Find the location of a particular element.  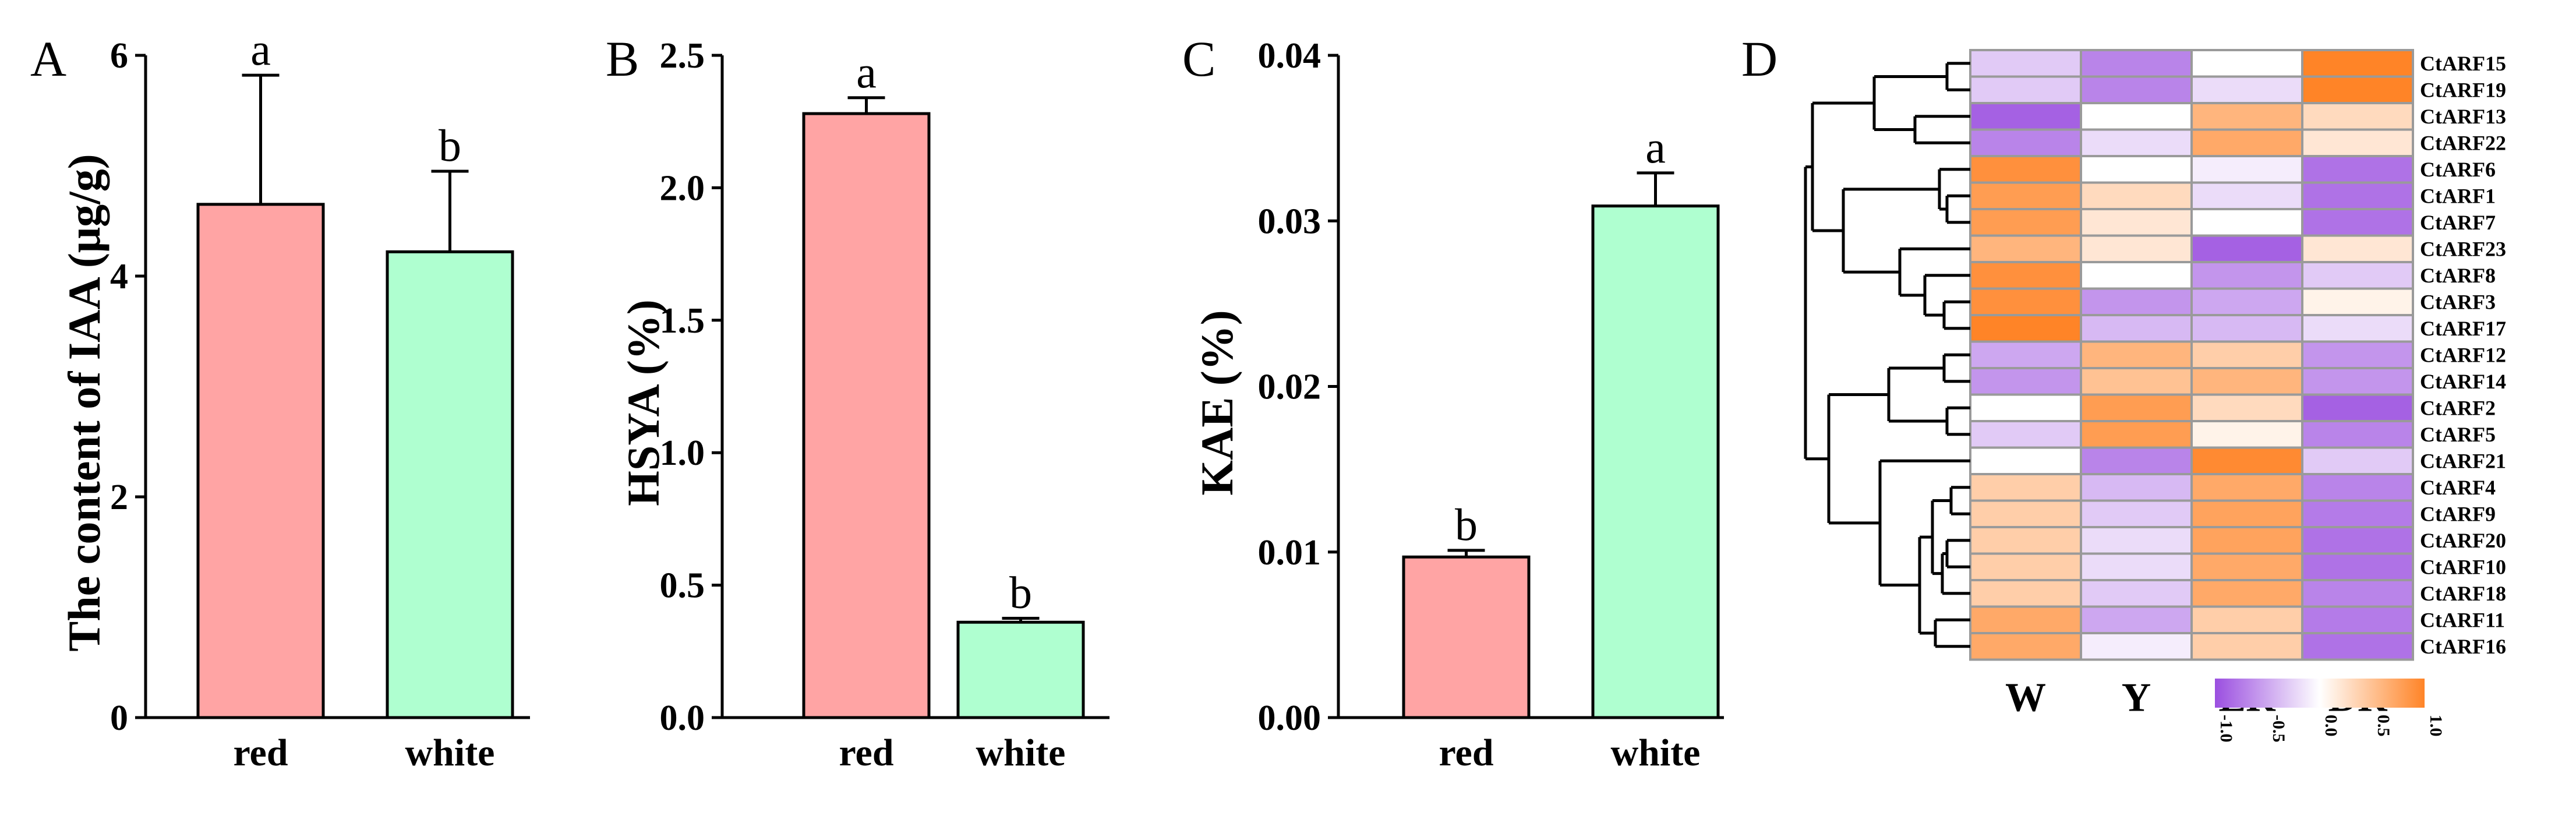

y-tick-label: 2 is located at coordinates (119, 498).